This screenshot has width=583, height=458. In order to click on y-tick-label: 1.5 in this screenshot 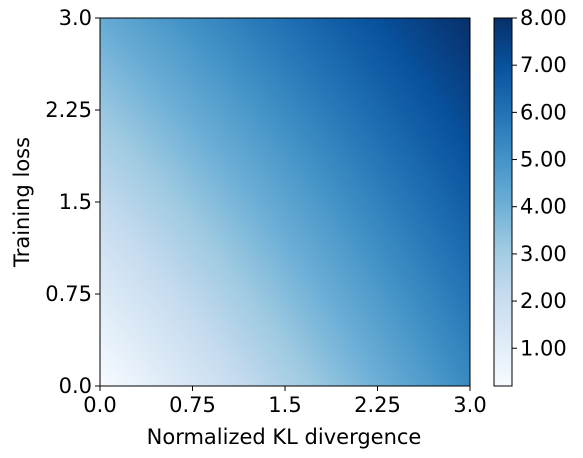, I will do `click(75, 202)`.